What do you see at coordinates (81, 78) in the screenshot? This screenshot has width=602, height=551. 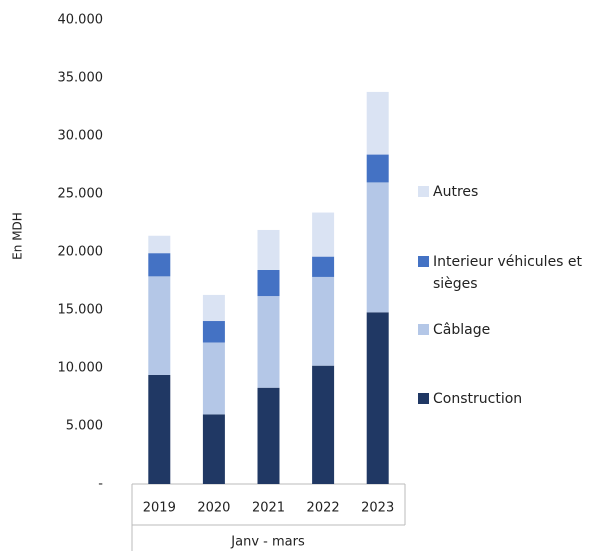 I see `y-tick-label: 35.000` at bounding box center [81, 78].